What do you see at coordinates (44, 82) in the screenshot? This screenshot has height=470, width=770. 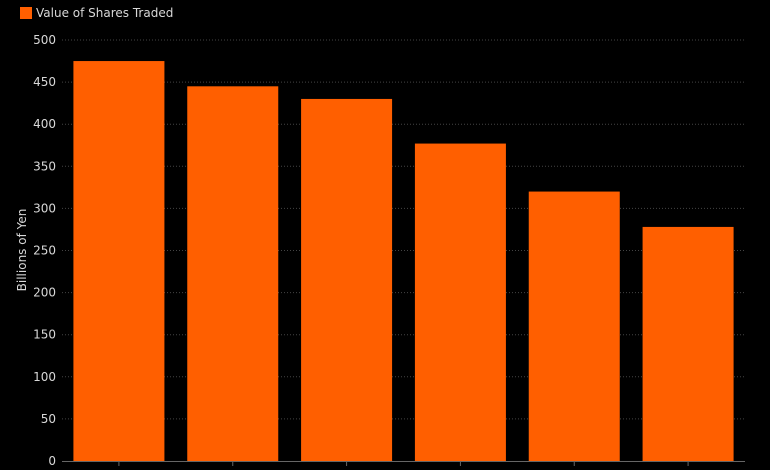 I see `y-tick-label: 450` at bounding box center [44, 82].